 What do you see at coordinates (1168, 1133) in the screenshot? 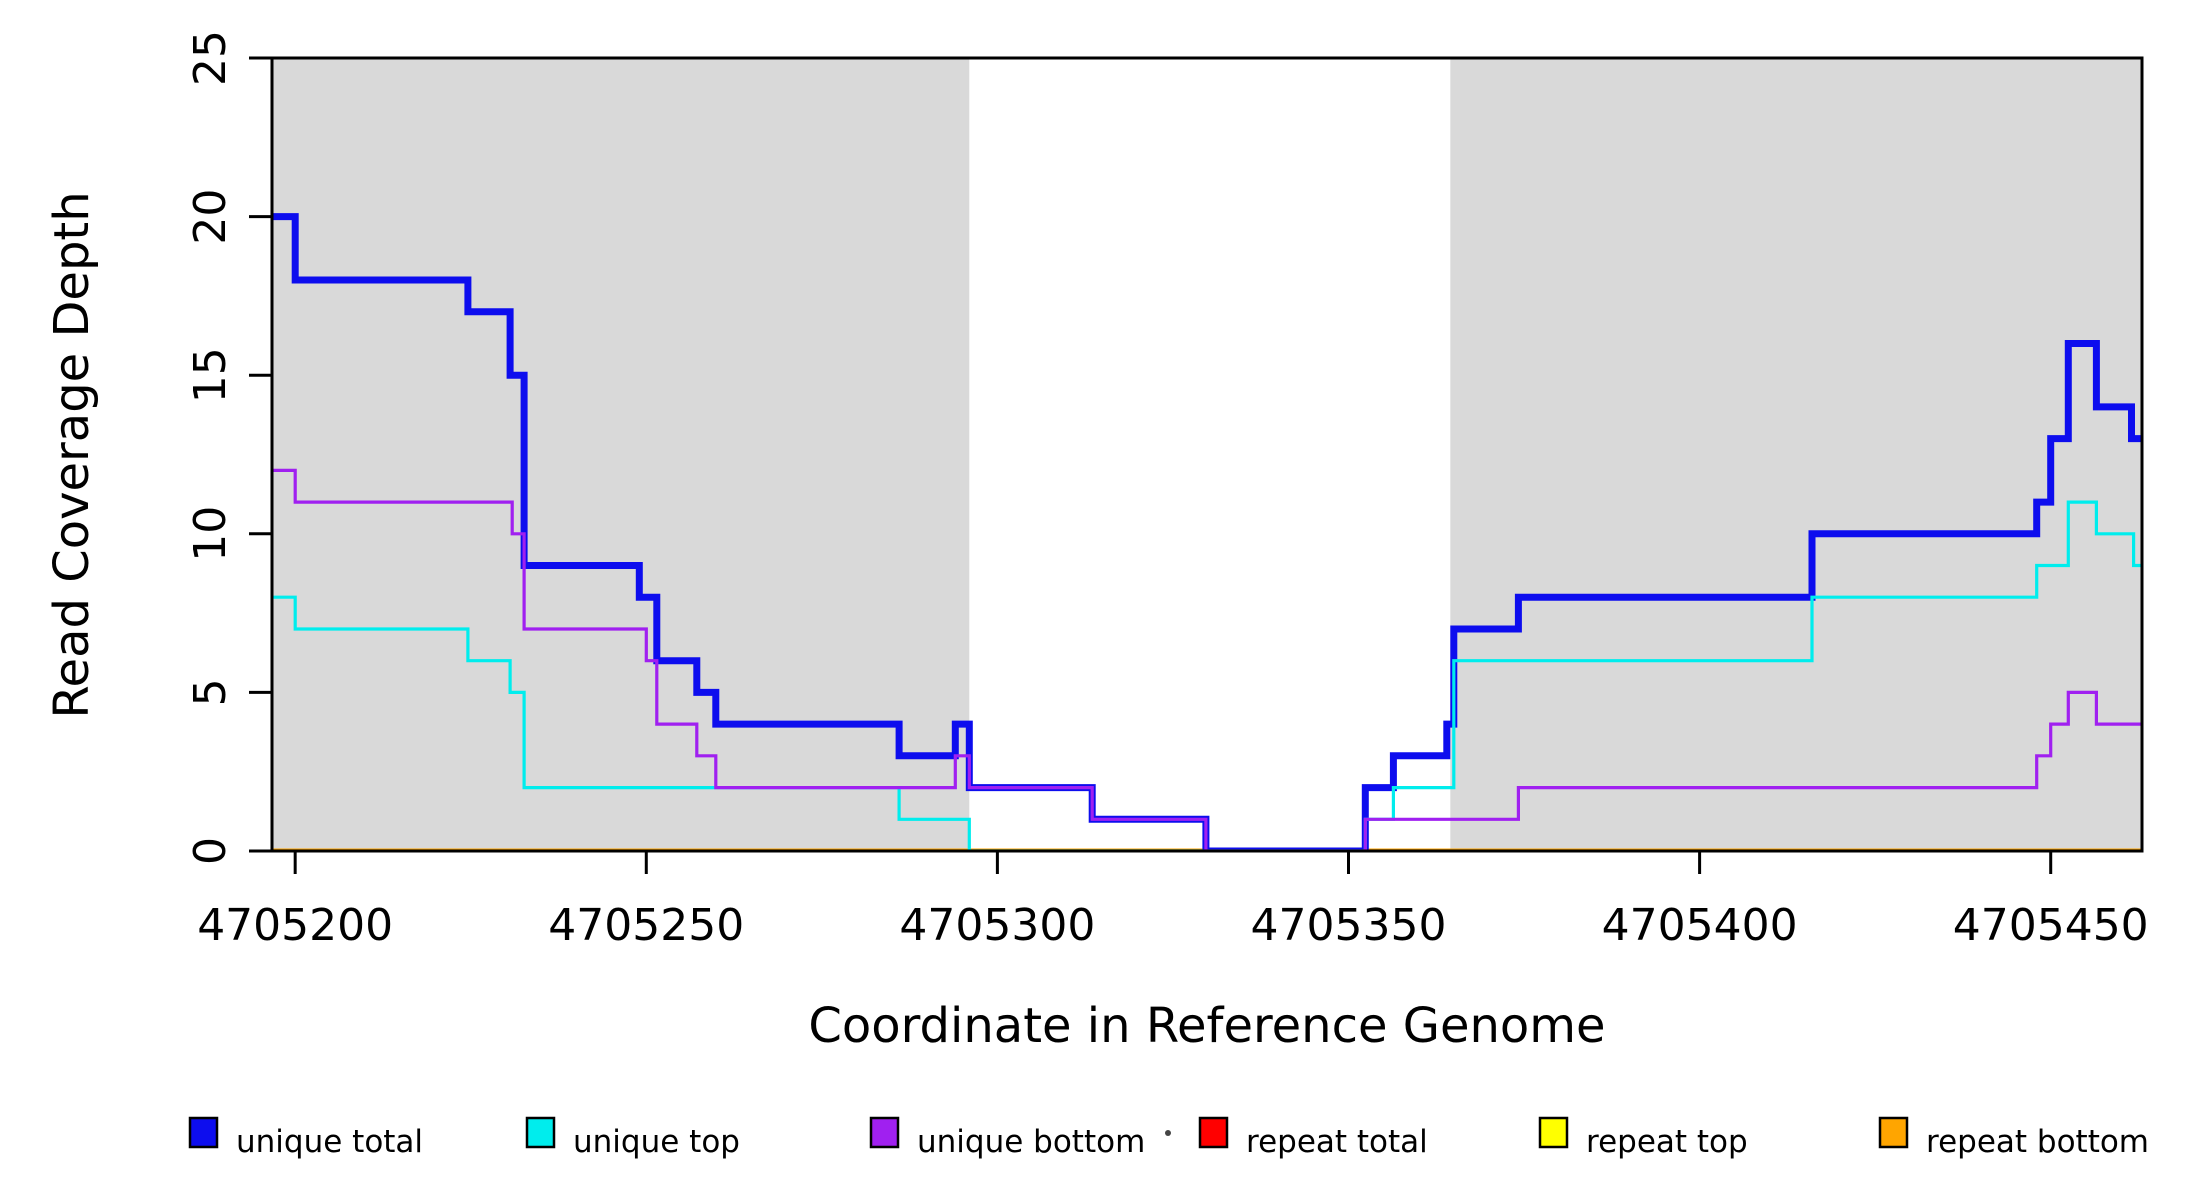
I see `stray-dot` at bounding box center [1168, 1133].